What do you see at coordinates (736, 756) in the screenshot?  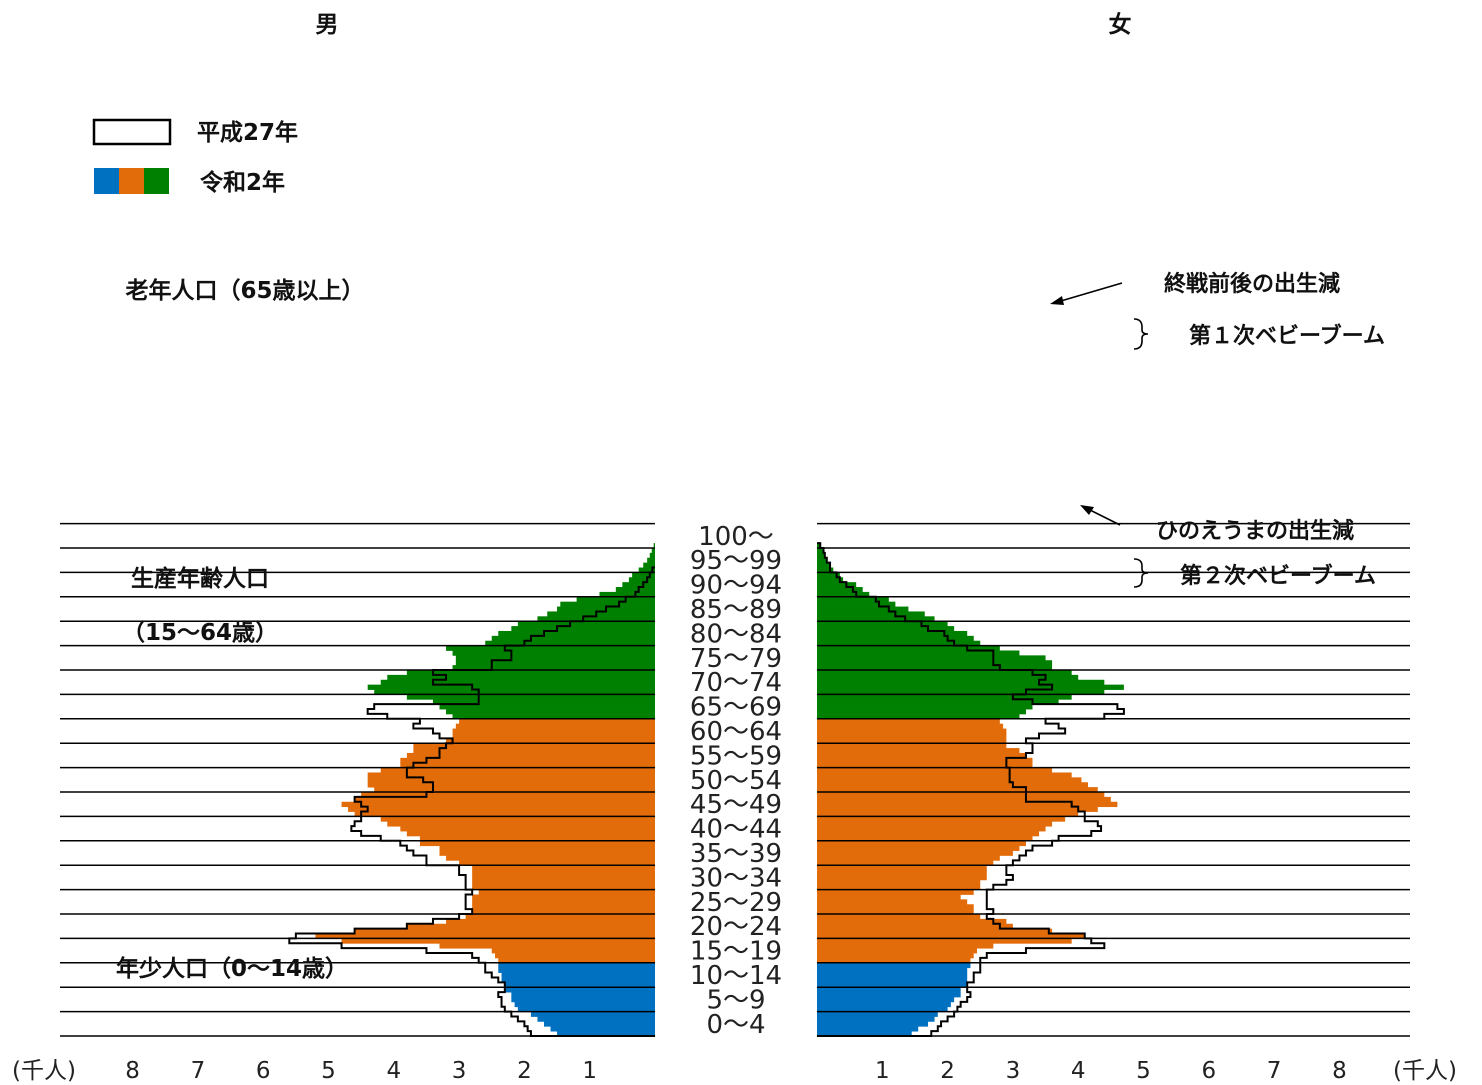 I see `age-group-label: 55～59` at bounding box center [736, 756].